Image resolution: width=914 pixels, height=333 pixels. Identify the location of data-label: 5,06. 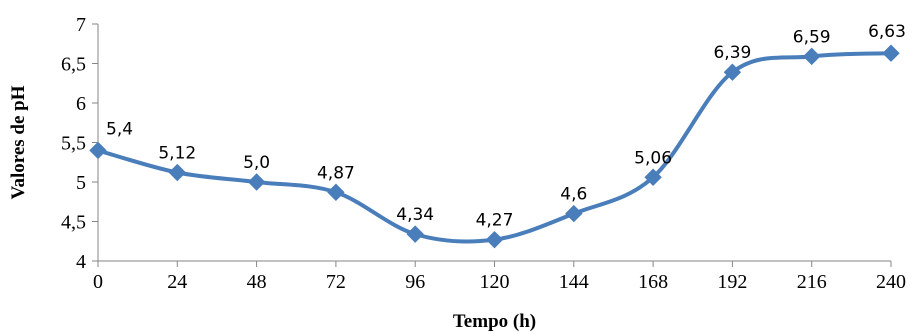
(653, 158).